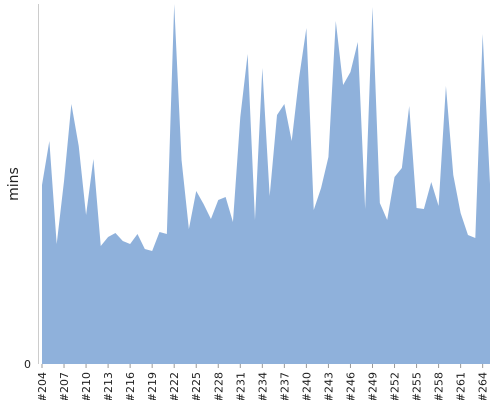 Image resolution: width=500 pixels, height=400 pixels. Describe the element at coordinates (483, 386) in the screenshot. I see `x-tick-label: #264` at that location.